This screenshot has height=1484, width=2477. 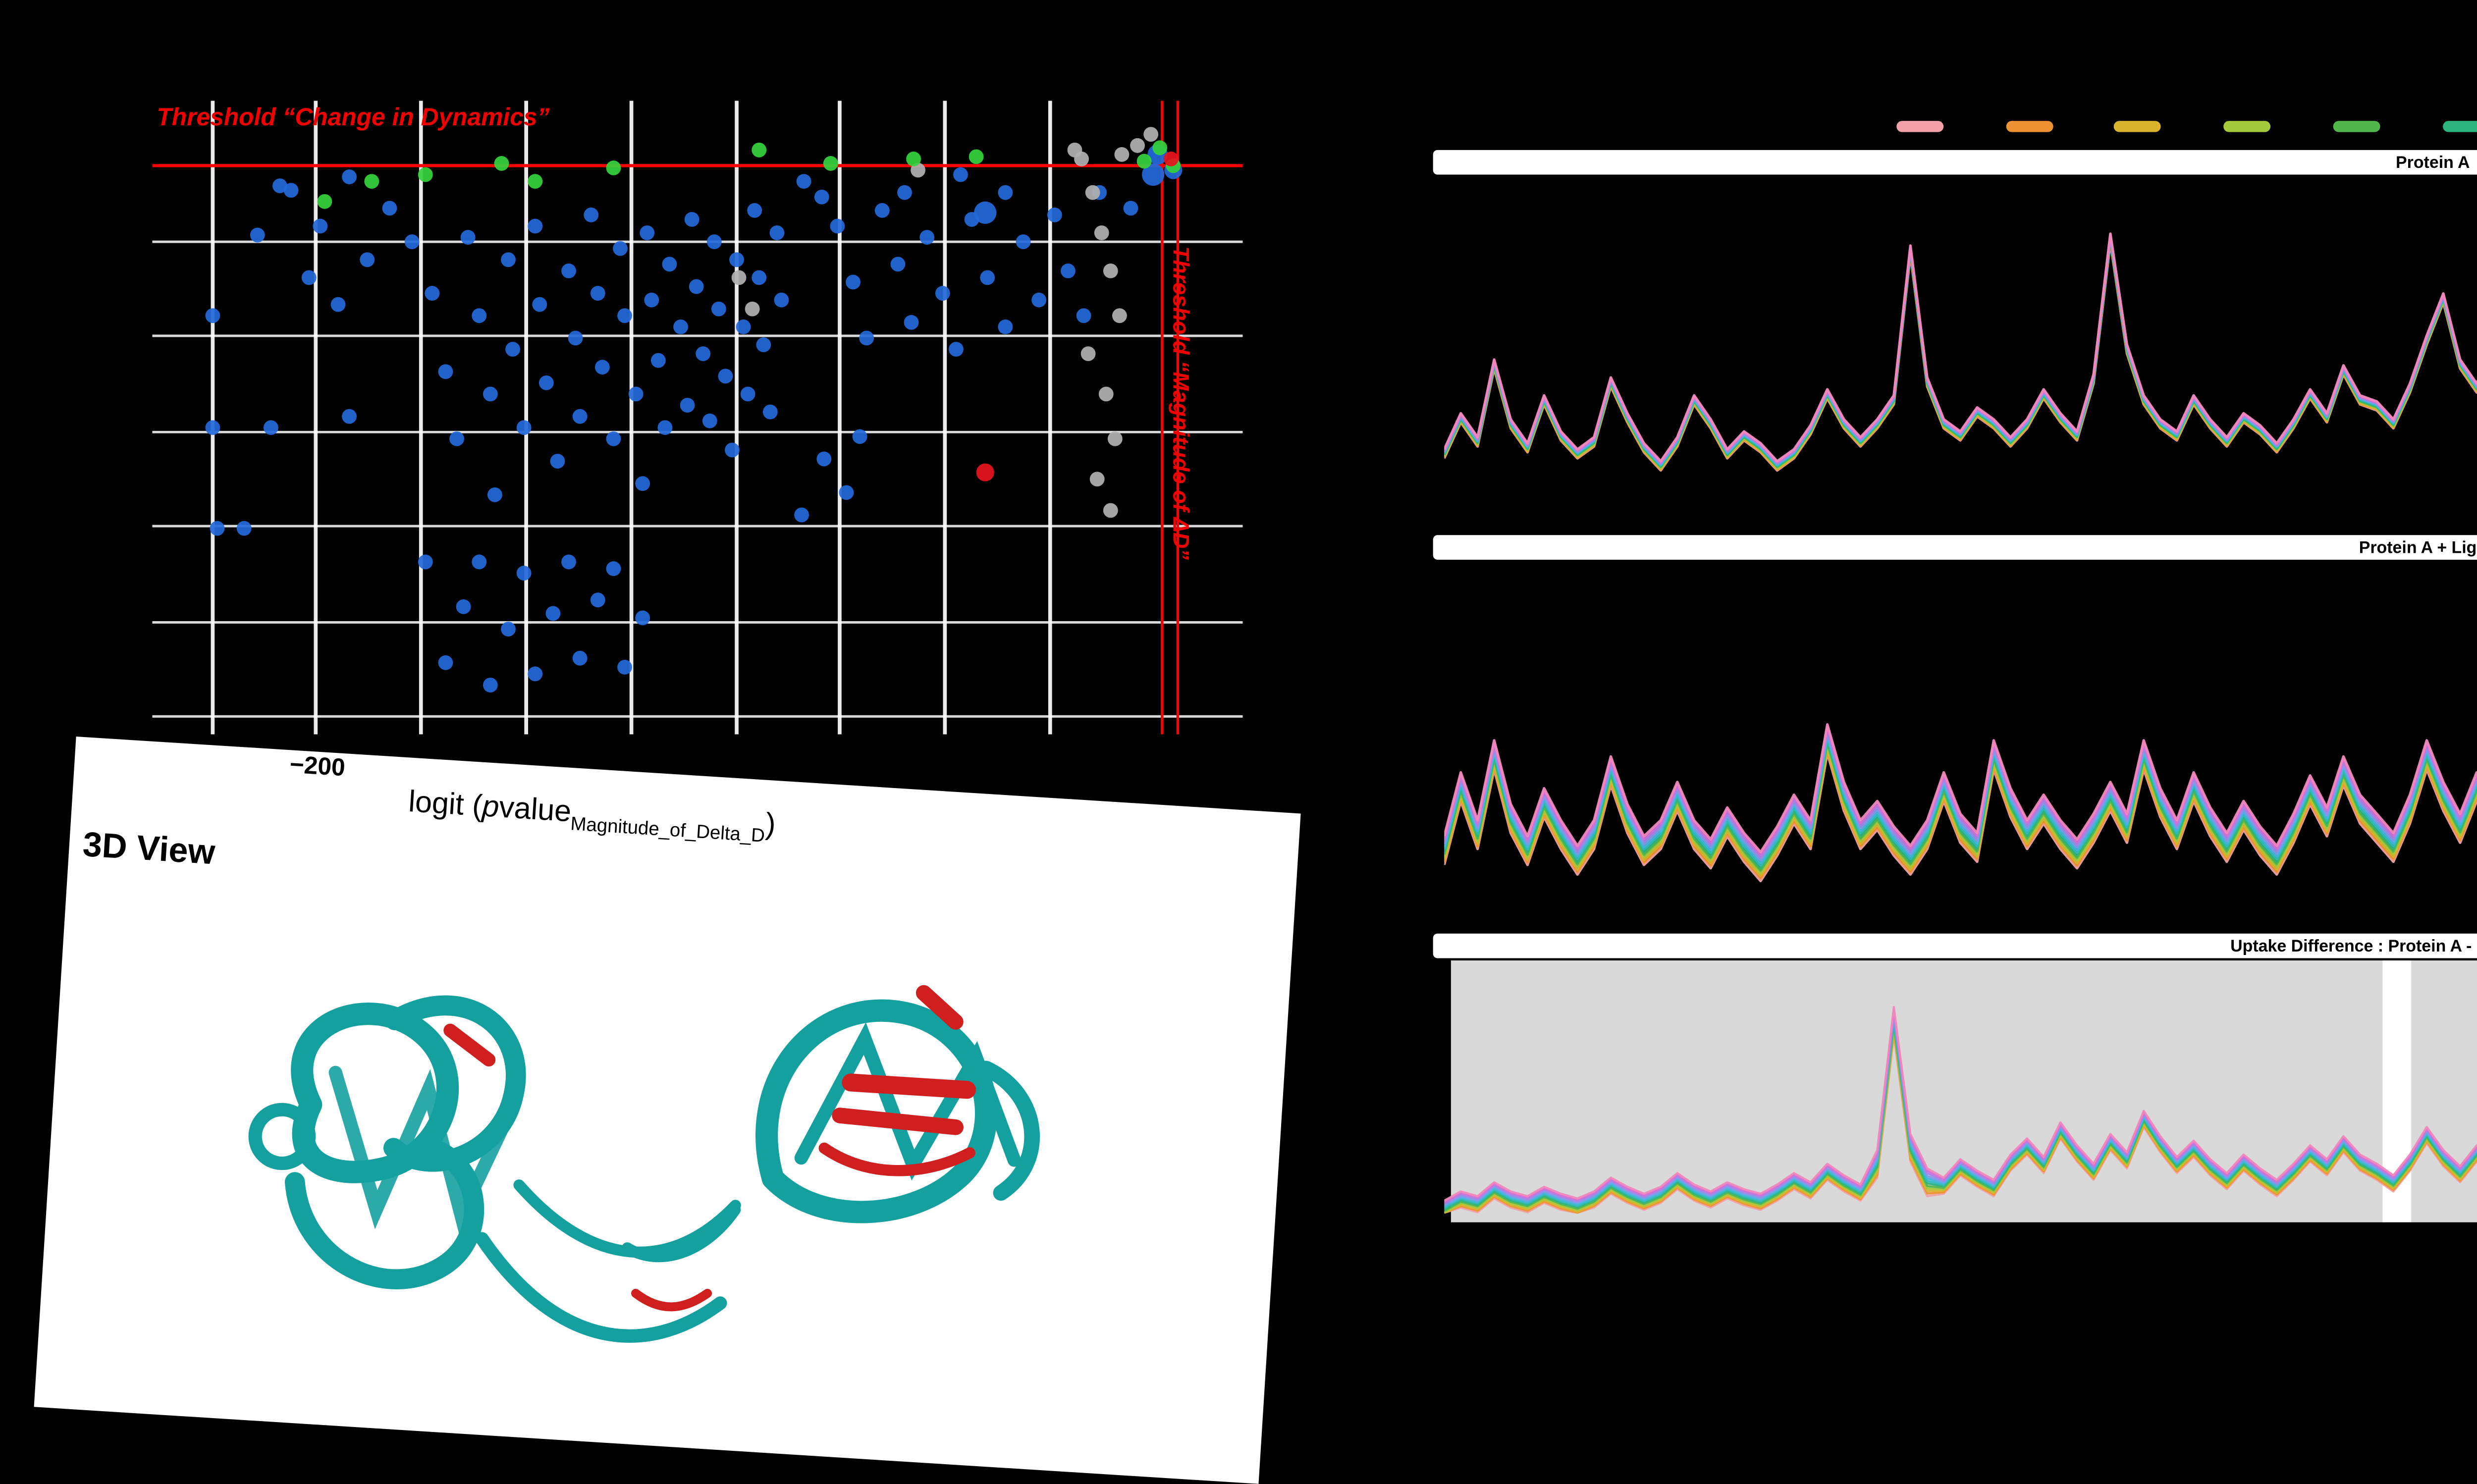 What do you see at coordinates (1961, 349) in the screenshot?
I see `uptake-chart-protein-a` at bounding box center [1961, 349].